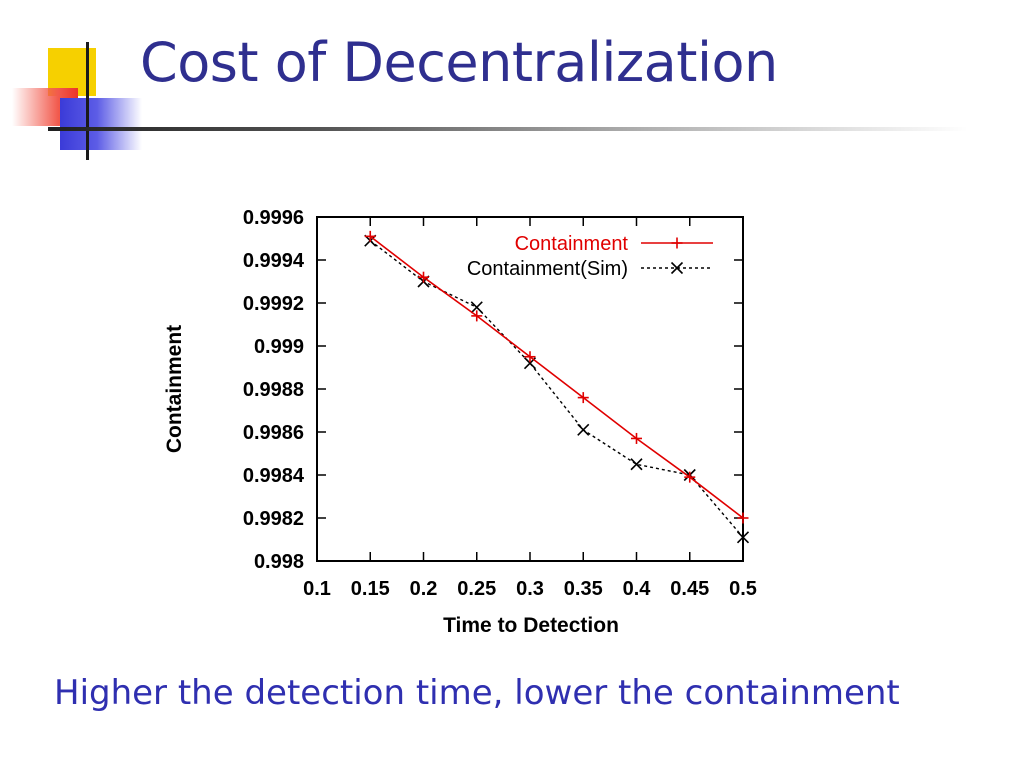  Describe the element at coordinates (689, 589) in the screenshot. I see `x-tick-label: 0.45` at that location.